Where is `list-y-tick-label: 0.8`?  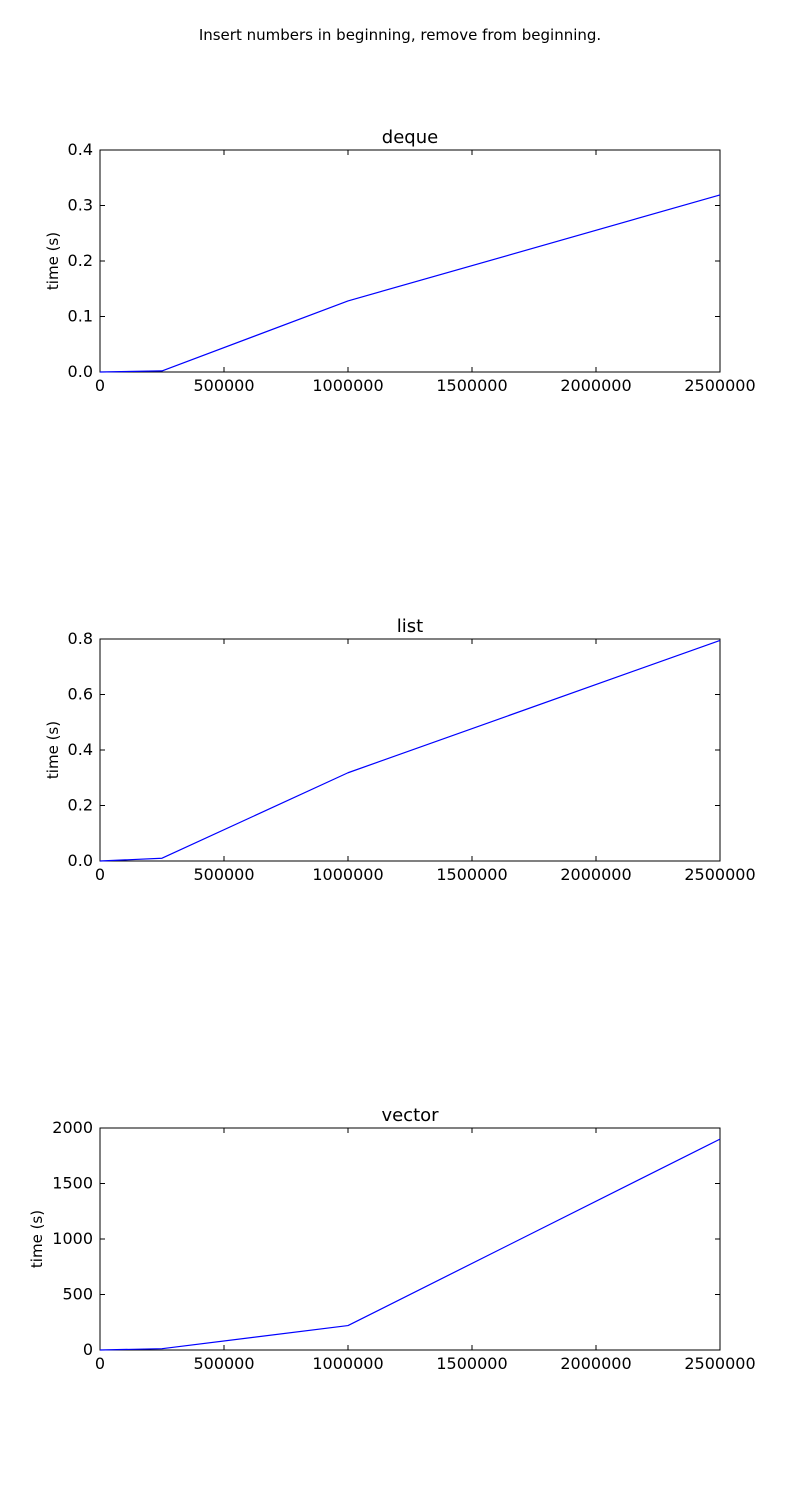 list-y-tick-label: 0.8 is located at coordinates (80, 638).